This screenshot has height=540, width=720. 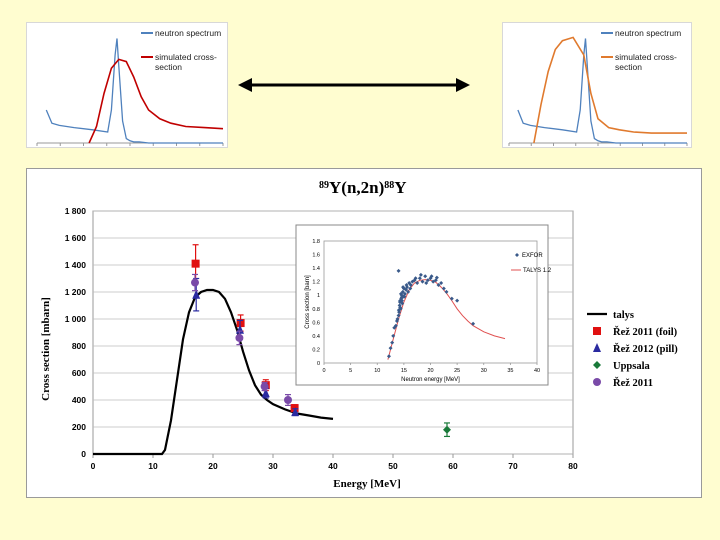 I want to click on top-right-chart-svg: neutron spectrum simulated cross-section, so click(x=598, y=87).